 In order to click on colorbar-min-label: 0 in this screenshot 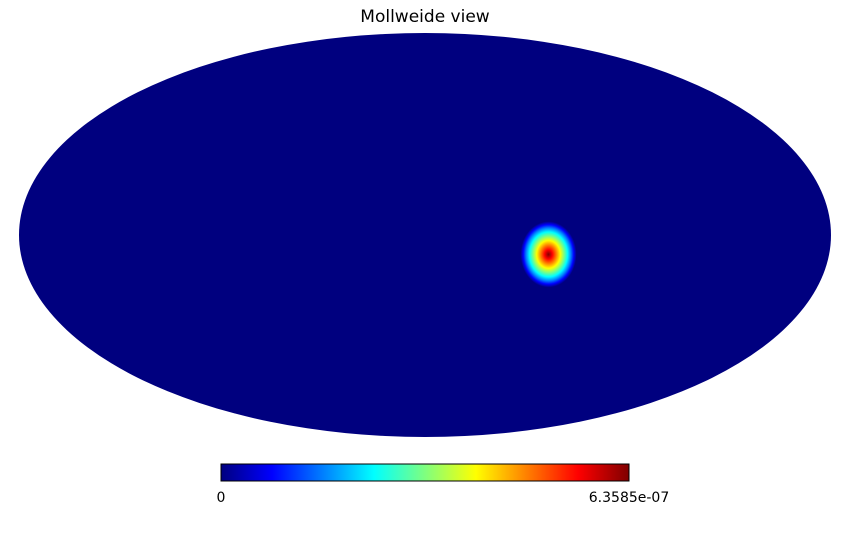, I will do `click(221, 498)`.